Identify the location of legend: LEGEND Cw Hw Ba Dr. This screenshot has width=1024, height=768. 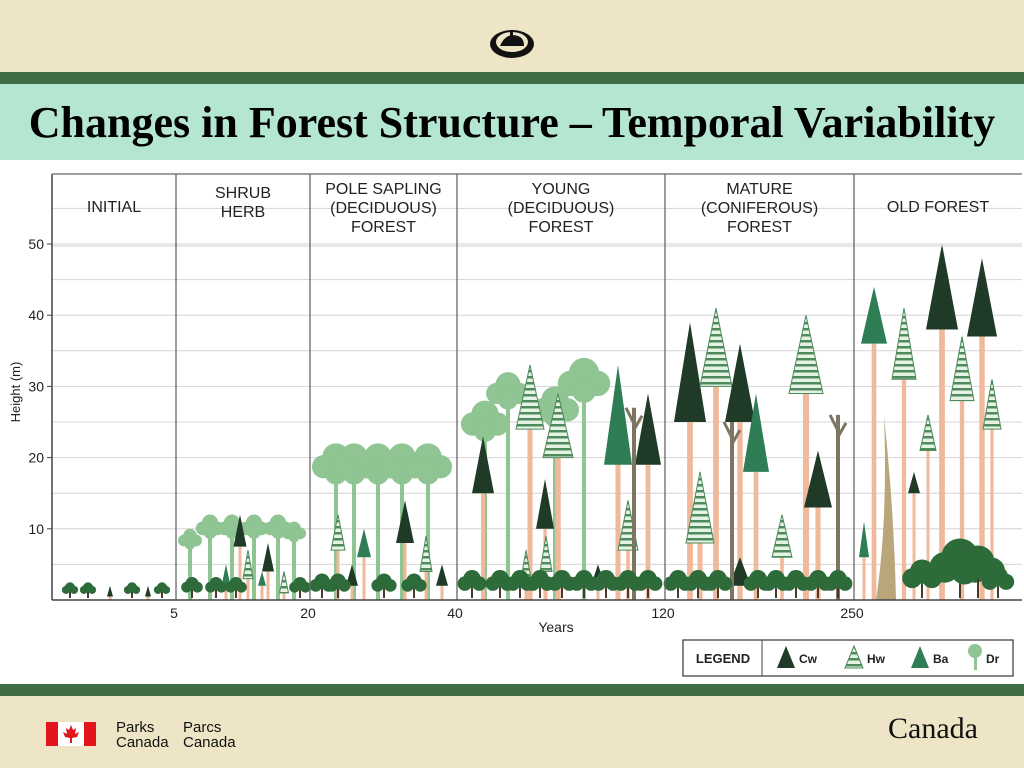
(848, 658).